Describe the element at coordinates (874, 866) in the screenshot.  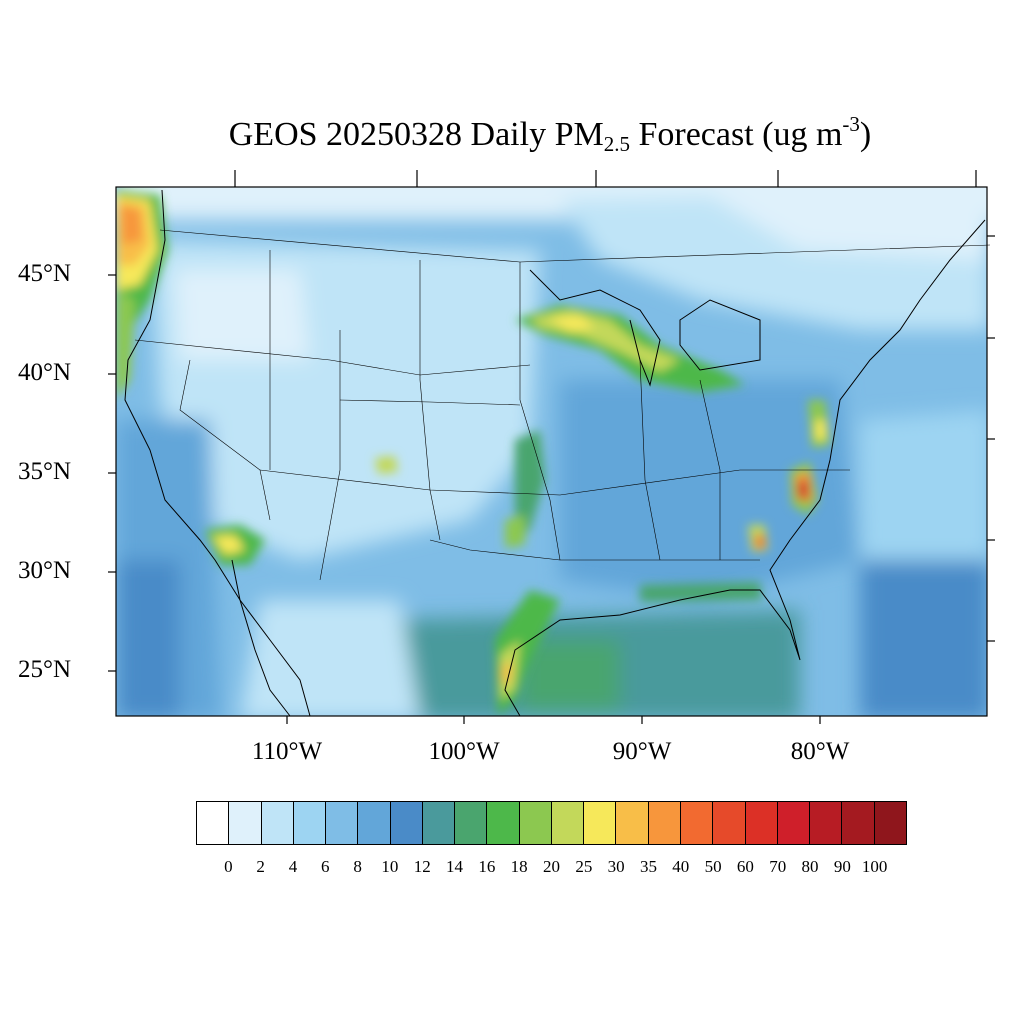
I see `colorbar-label: 100` at that location.